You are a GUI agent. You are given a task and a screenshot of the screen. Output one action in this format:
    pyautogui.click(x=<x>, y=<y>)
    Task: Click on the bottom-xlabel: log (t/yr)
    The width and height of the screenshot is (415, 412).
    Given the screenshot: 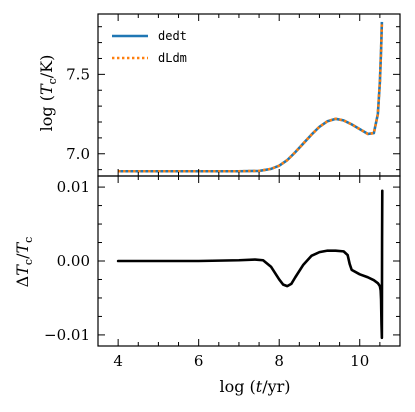 What is the action you would take?
    pyautogui.click(x=254, y=386)
    